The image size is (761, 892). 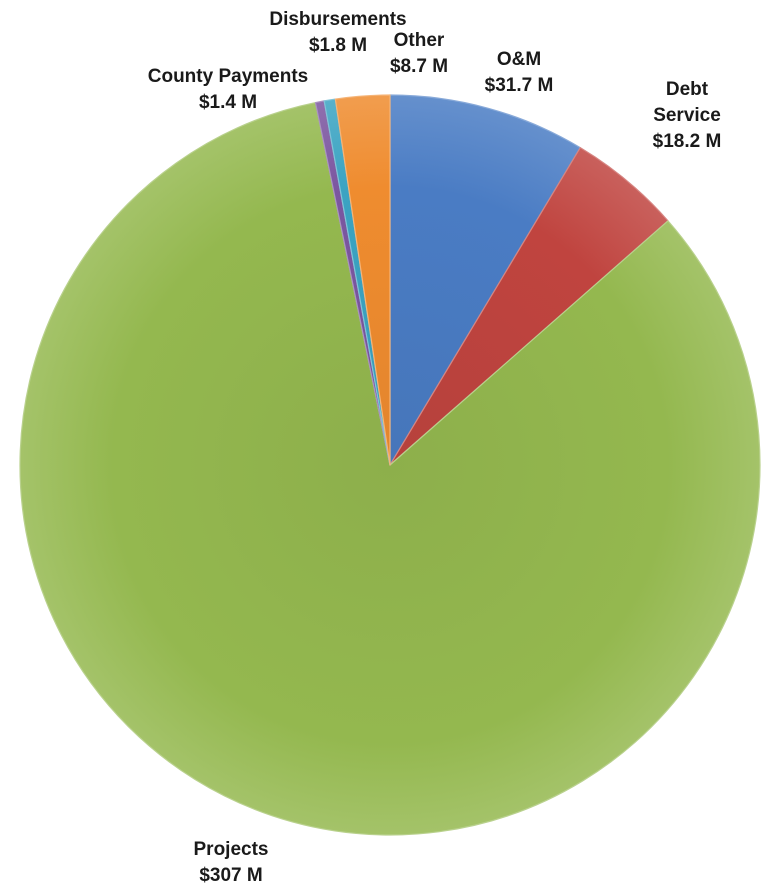 What do you see at coordinates (337, 32) in the screenshot?
I see `slice-label-disbursements: Disbursements $1.8 M` at bounding box center [337, 32].